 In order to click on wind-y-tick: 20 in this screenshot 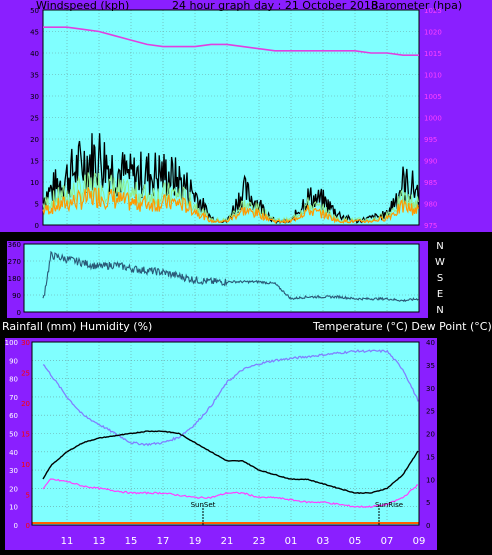, I will do `click(34, 140)`.